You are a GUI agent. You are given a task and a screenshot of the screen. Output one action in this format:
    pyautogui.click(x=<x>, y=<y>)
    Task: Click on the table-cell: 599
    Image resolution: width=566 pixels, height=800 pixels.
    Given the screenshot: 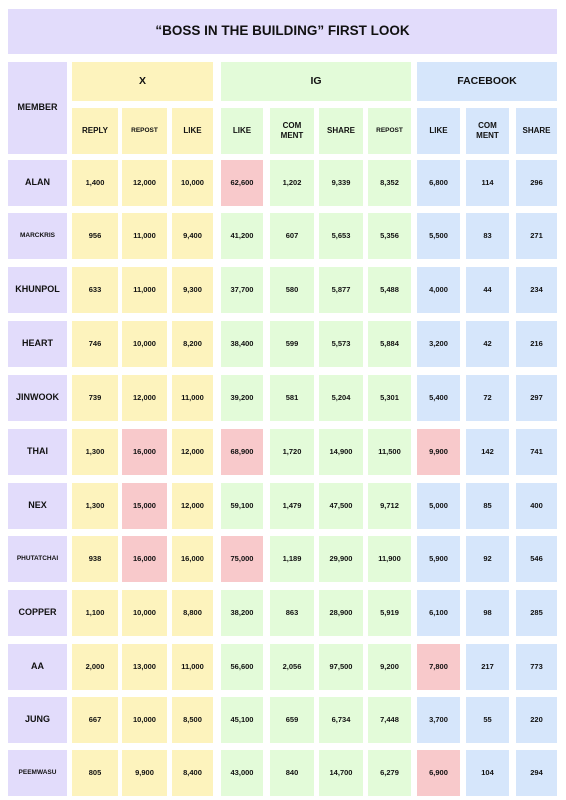 What is the action you would take?
    pyautogui.click(x=292, y=344)
    